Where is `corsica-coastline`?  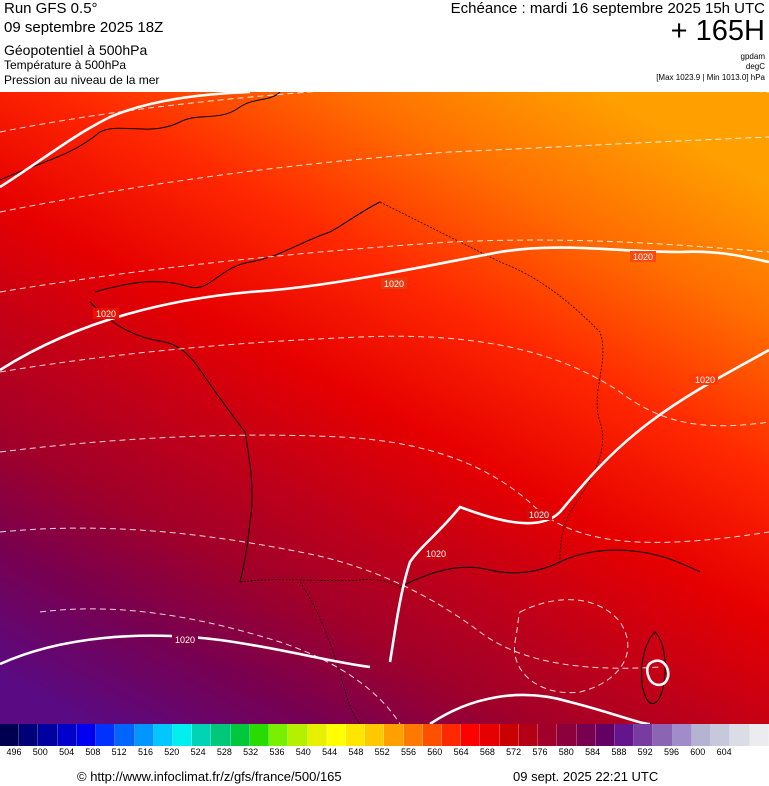 corsica-coastline is located at coordinates (653, 668).